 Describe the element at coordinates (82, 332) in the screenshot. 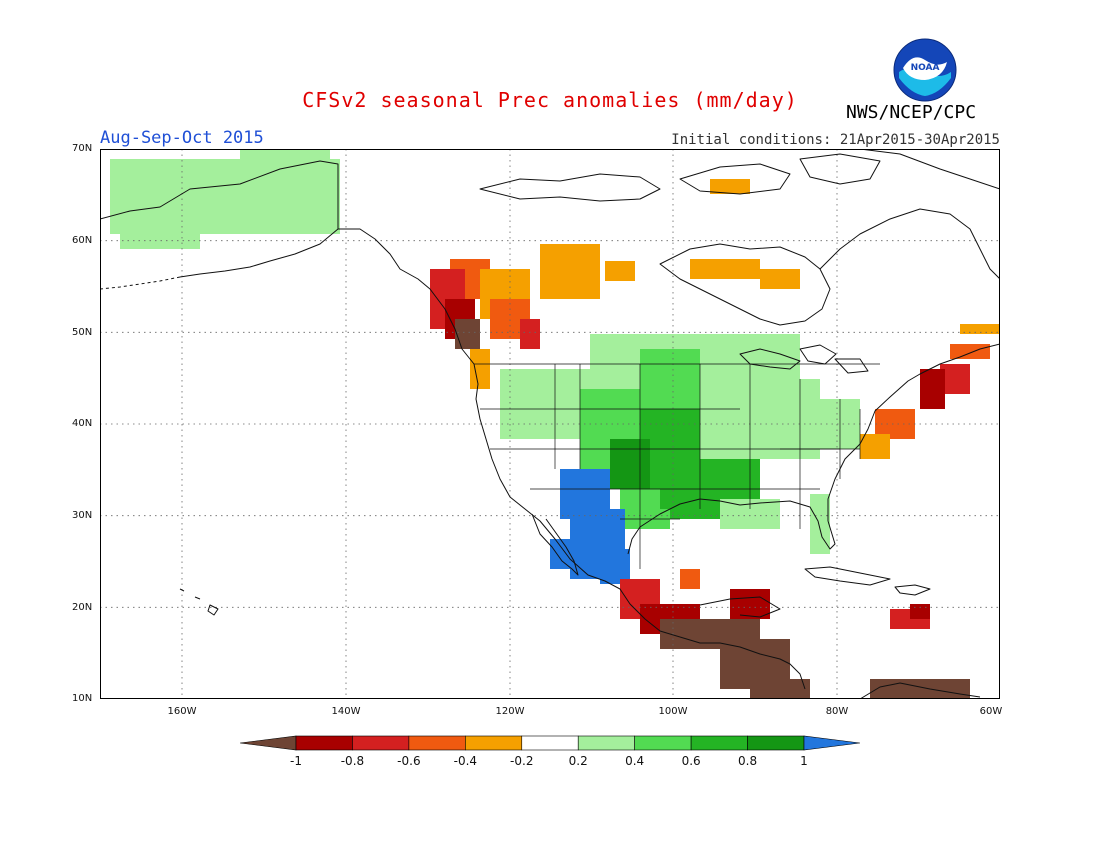

I see `lat-label: 50N` at that location.